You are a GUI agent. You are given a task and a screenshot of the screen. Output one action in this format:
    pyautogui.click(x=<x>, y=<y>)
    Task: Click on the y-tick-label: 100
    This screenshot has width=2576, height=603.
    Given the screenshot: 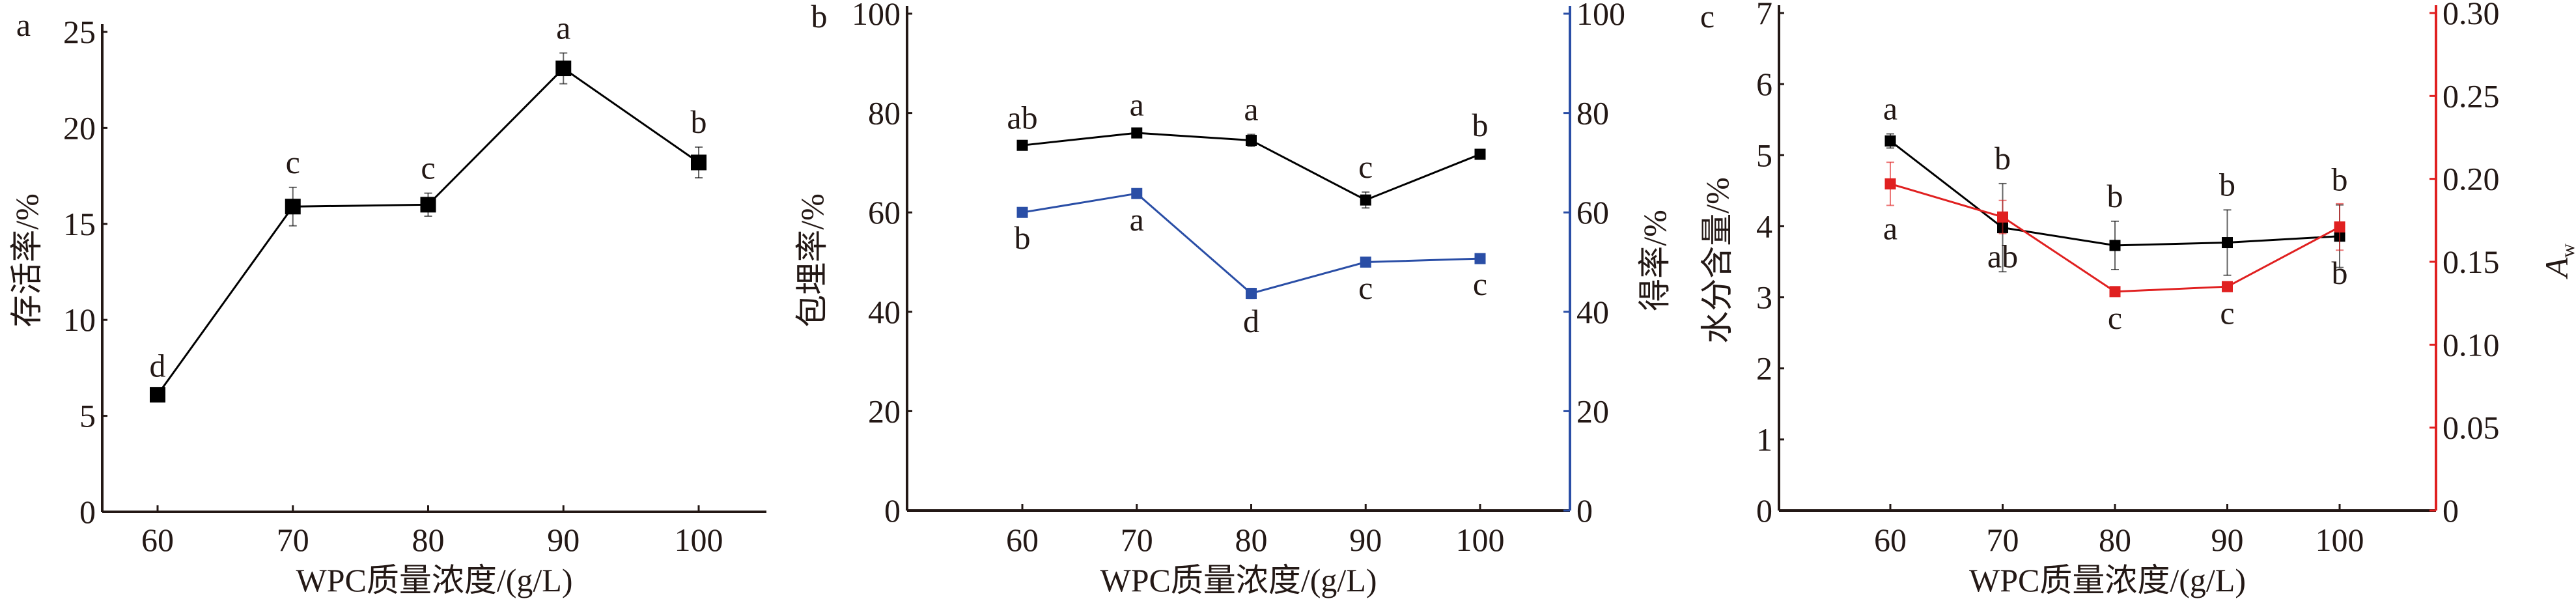 What is the action you would take?
    pyautogui.click(x=877, y=16)
    